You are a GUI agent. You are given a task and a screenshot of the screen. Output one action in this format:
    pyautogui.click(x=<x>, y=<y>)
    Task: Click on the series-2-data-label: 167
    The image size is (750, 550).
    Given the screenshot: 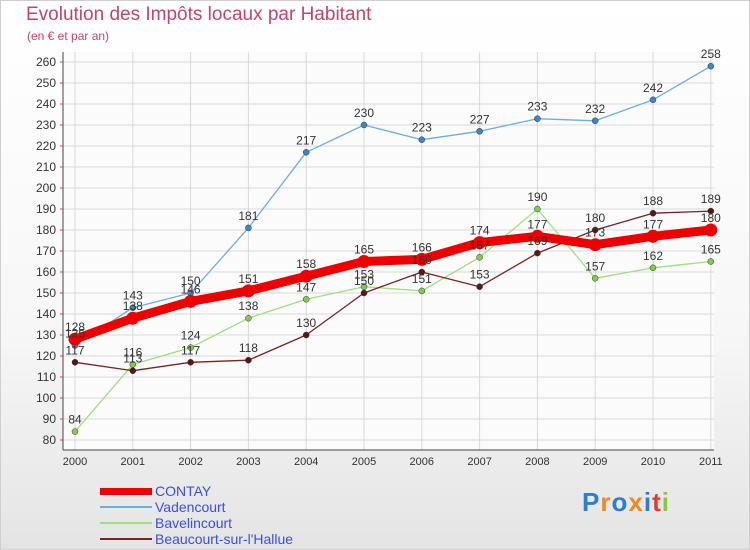 What is the action you would take?
    pyautogui.click(x=480, y=245)
    